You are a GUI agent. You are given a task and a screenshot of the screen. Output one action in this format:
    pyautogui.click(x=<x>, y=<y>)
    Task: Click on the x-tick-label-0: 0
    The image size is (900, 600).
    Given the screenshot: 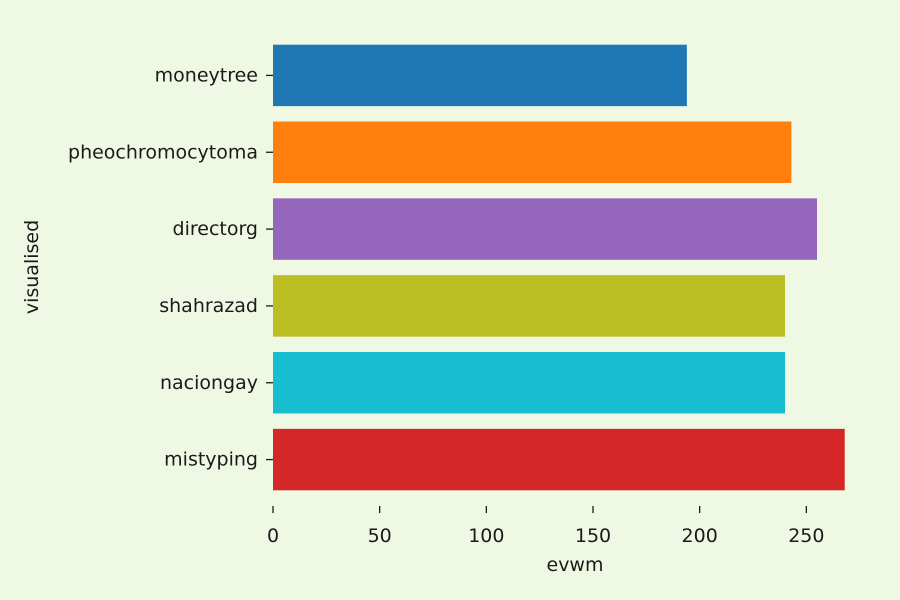 What is the action you would take?
    pyautogui.click(x=273, y=536)
    